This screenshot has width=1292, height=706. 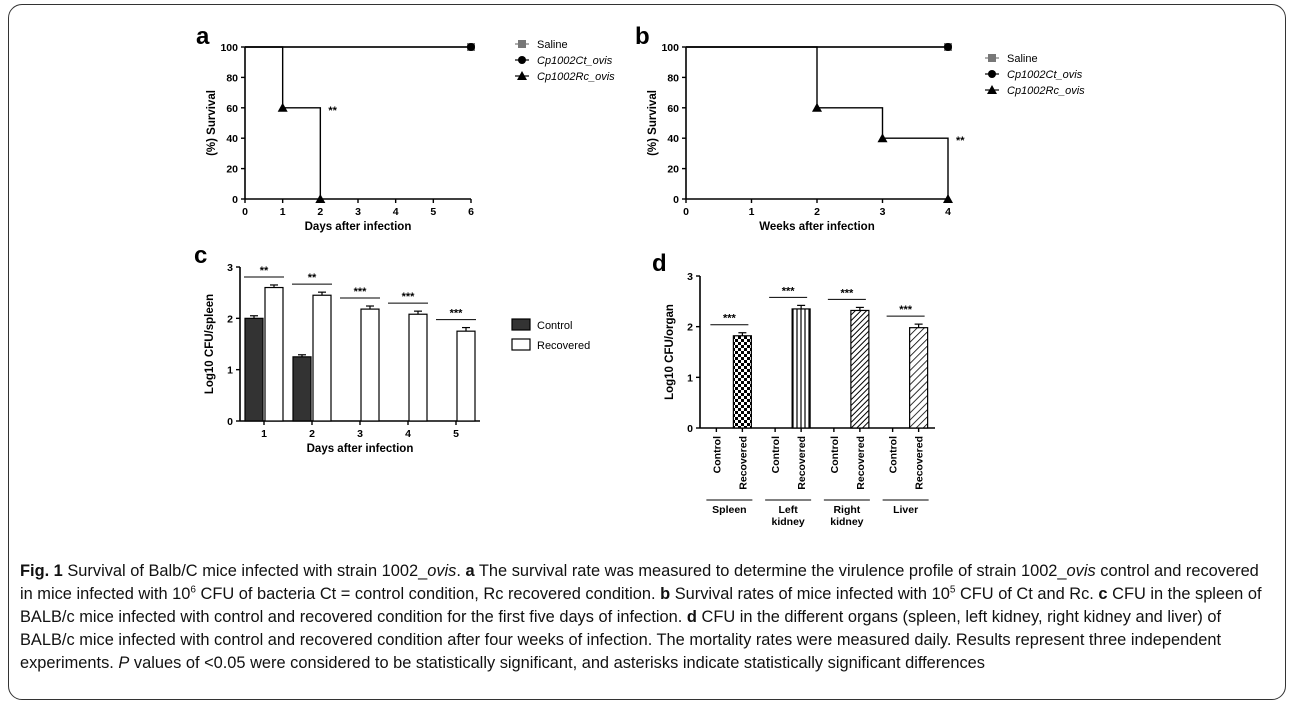 What do you see at coordinates (203, 36) in the screenshot?
I see `panel-label: a` at bounding box center [203, 36].